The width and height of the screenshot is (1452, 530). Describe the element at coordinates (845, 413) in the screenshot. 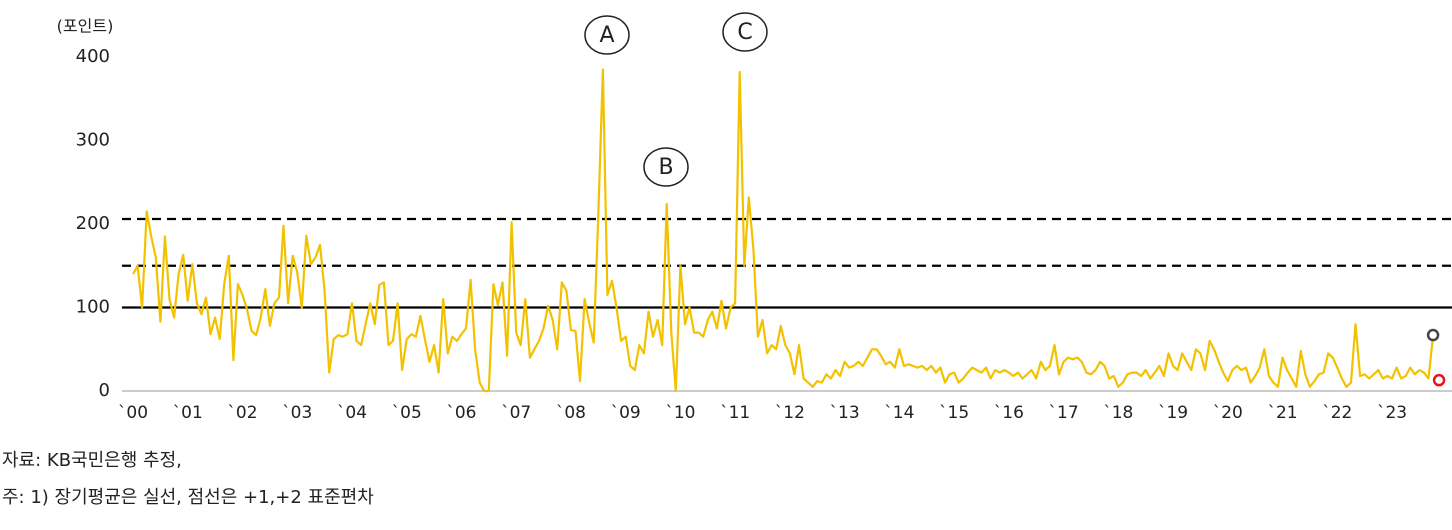

I see `x-tick-label: `13` at that location.